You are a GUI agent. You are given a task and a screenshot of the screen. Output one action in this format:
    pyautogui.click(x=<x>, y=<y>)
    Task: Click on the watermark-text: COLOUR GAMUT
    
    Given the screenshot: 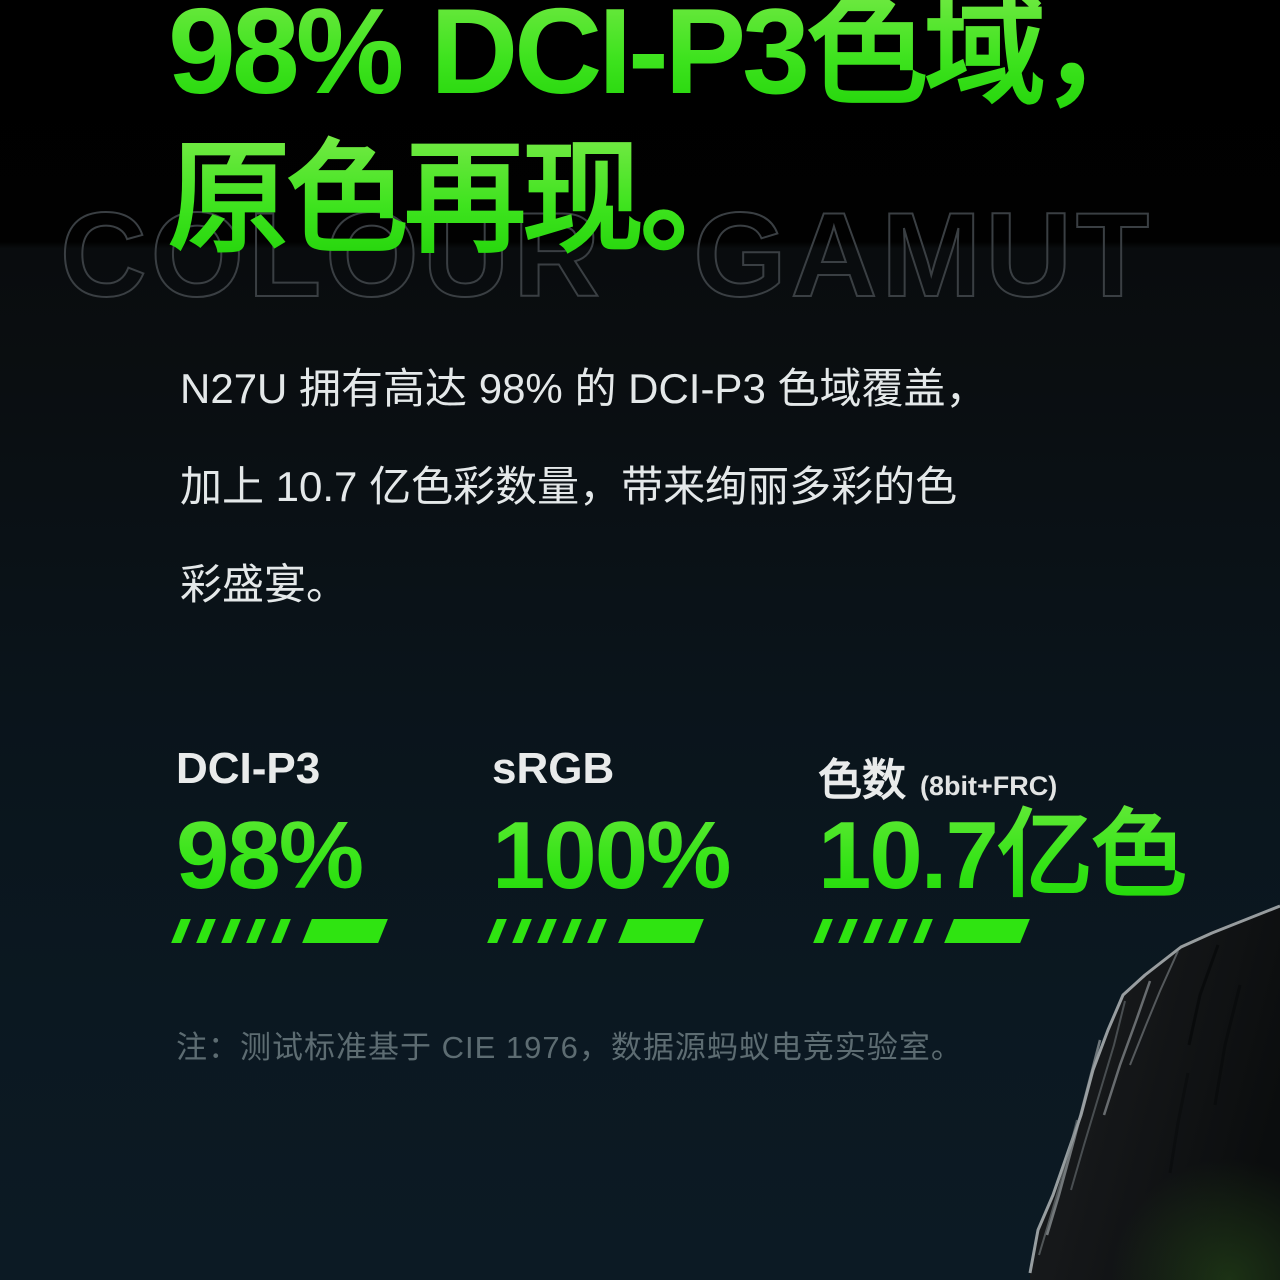 What is the action you would take?
    pyautogui.click(x=606, y=255)
    